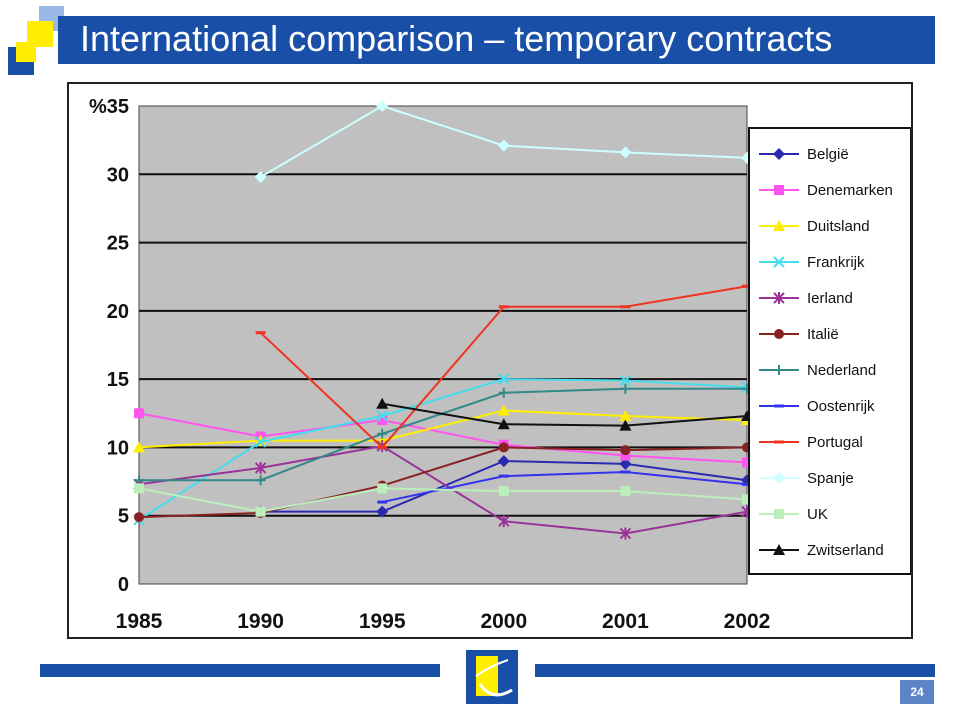  Describe the element at coordinates (503, 621) in the screenshot. I see `x-tick-label: 2000` at that location.